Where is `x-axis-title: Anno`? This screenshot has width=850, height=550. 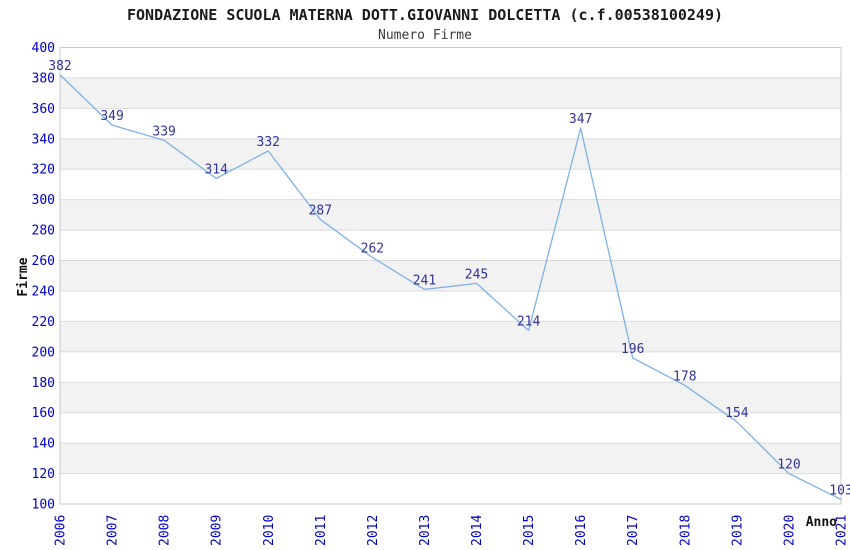 x-axis-title: Anno is located at coordinates (821, 522).